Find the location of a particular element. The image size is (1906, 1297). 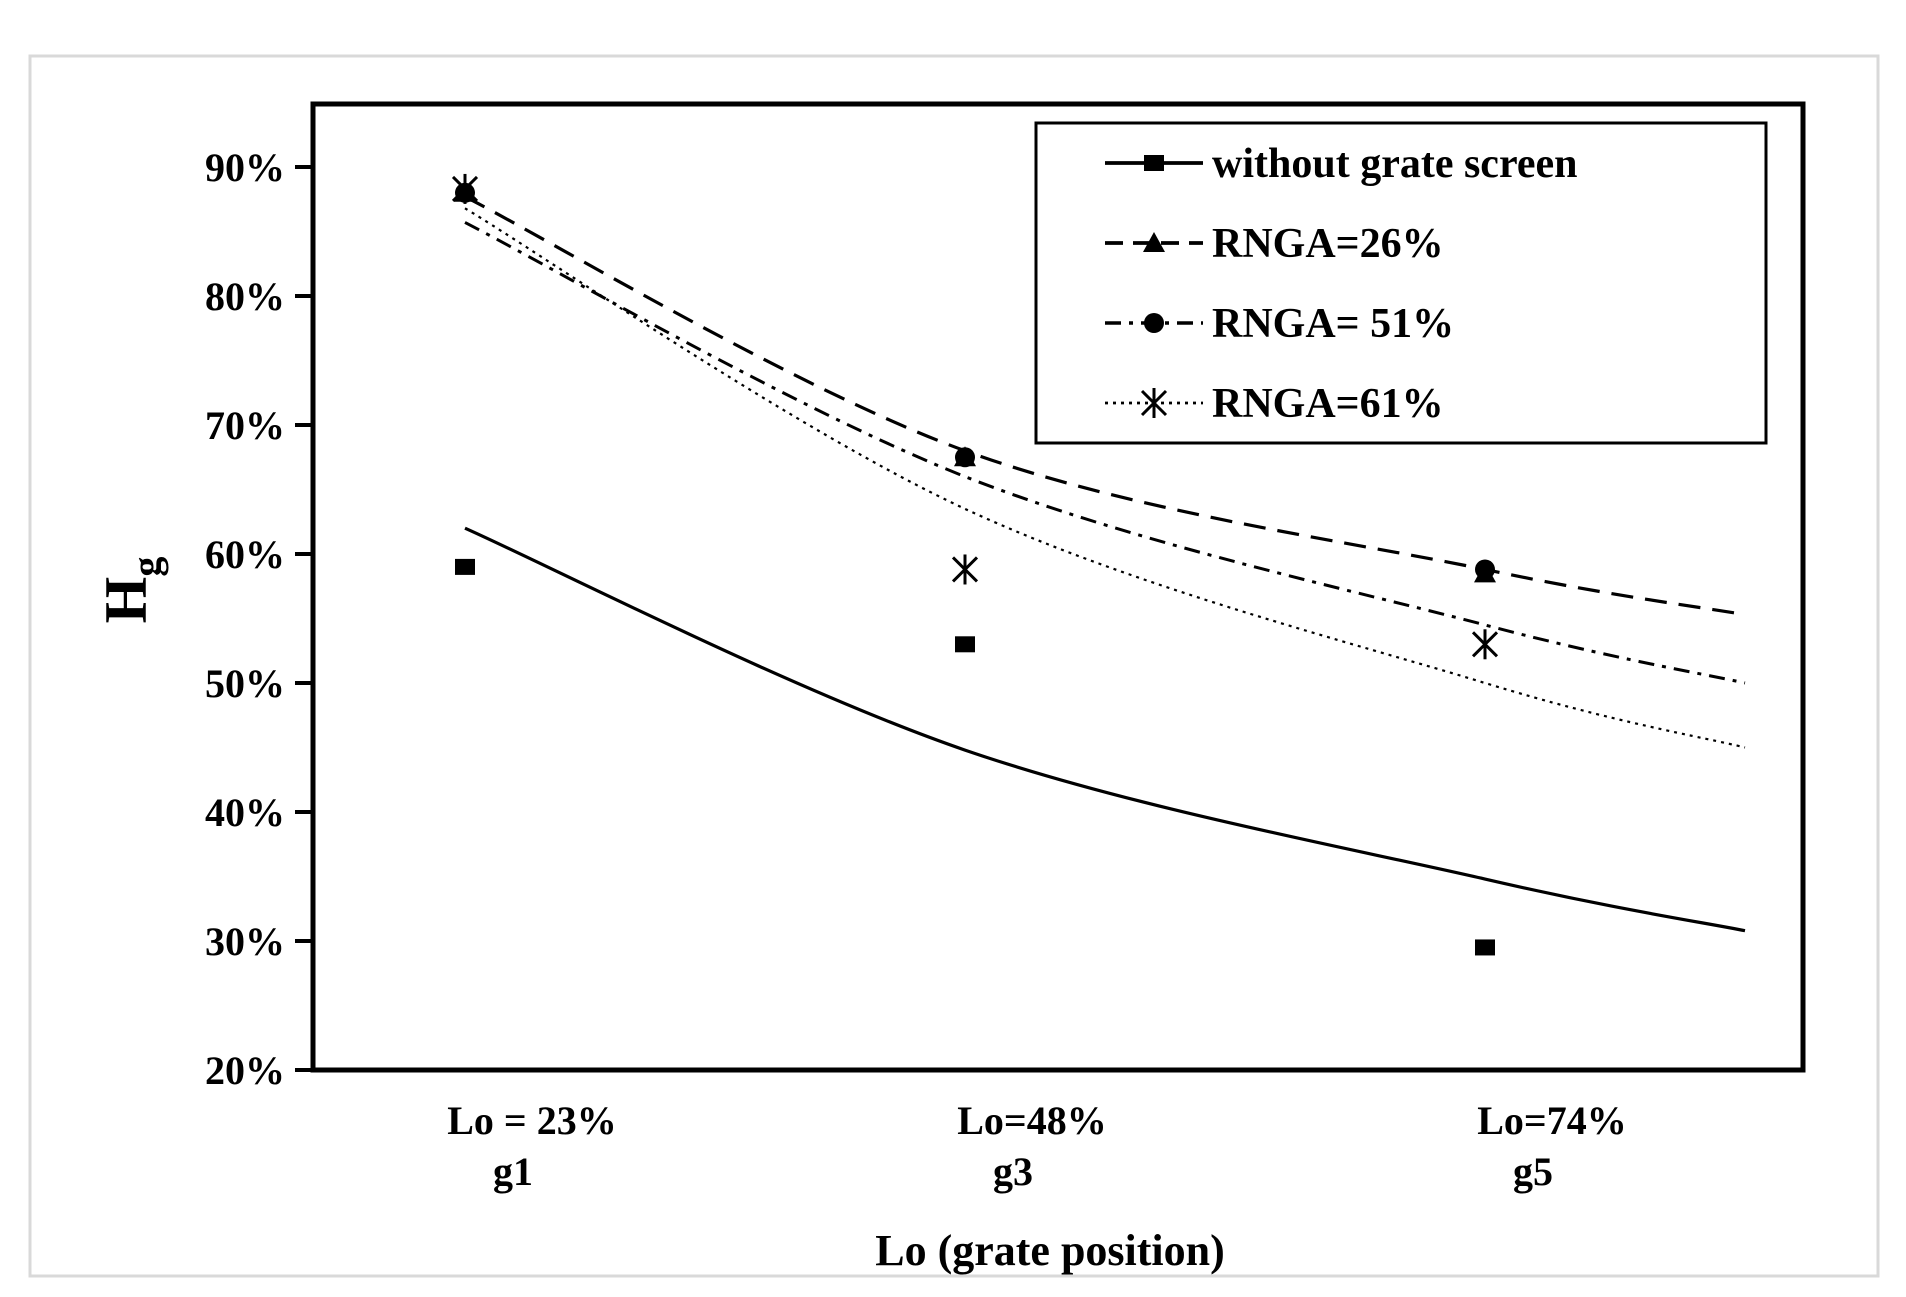

legend-entry-2: RNGA=26% is located at coordinates (1274, 244).